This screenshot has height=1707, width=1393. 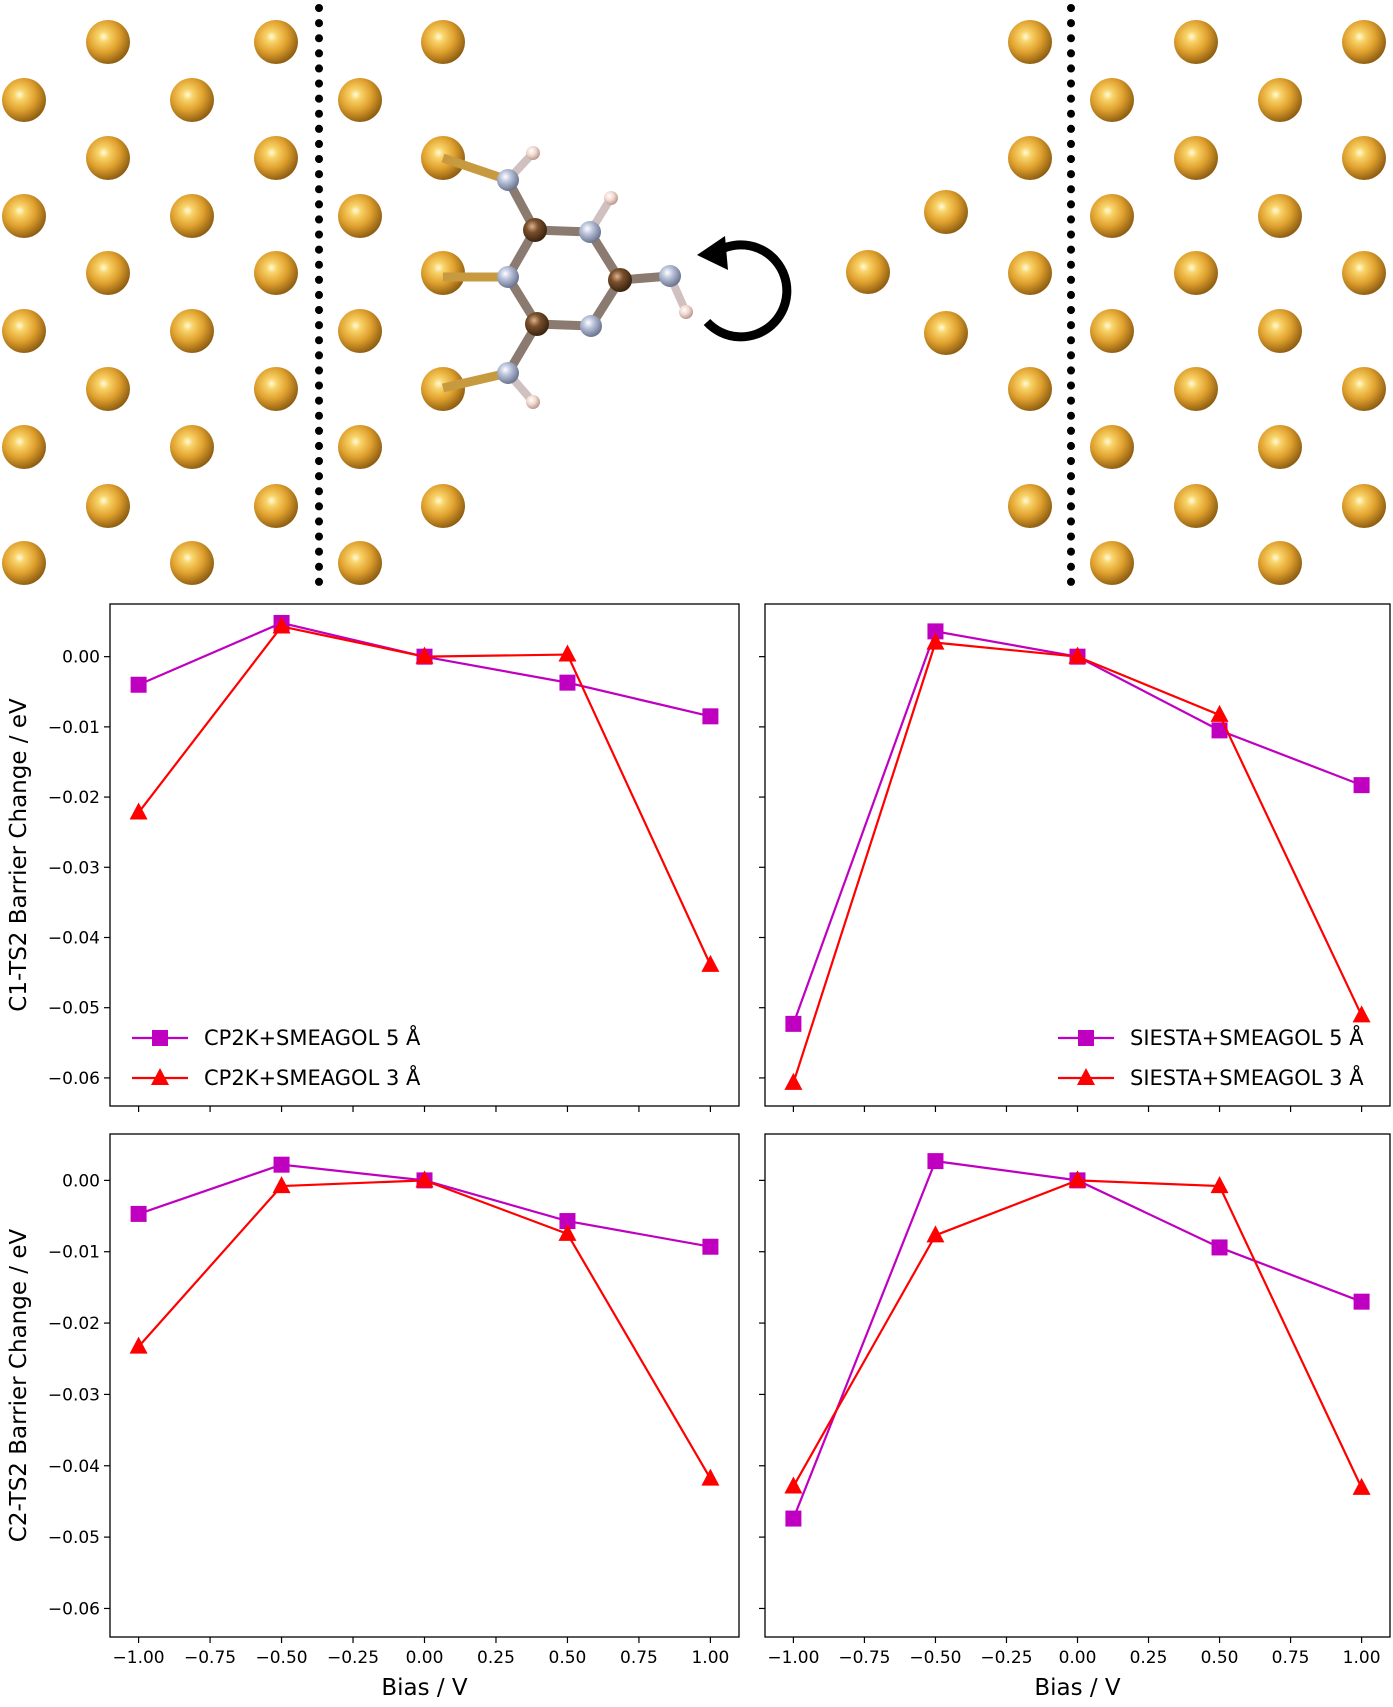 I want to click on y-tick-label: −0.02, so click(x=74, y=798).